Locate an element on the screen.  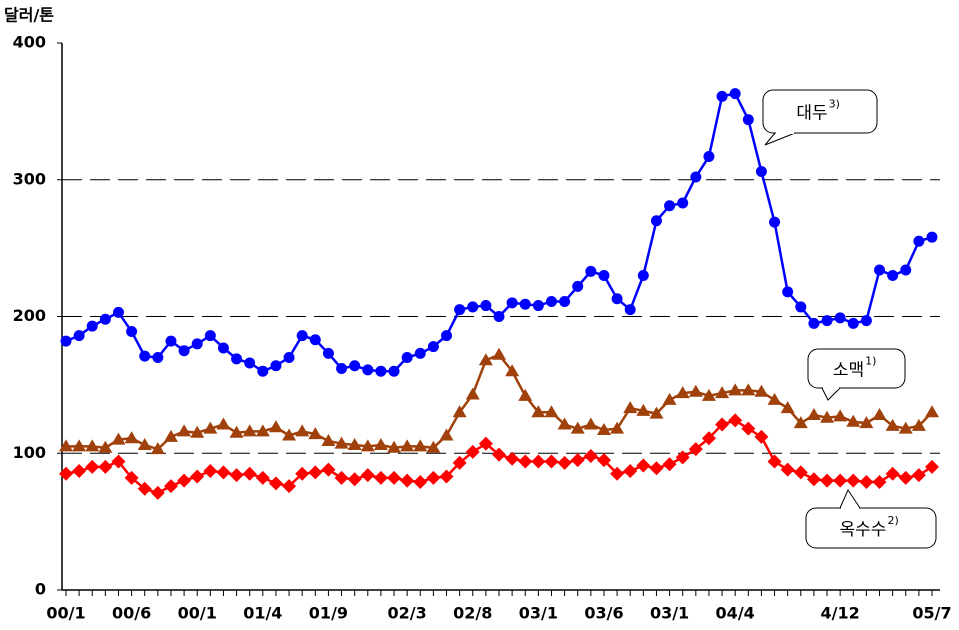
x-tick-label: 03/6 is located at coordinates (603, 613).